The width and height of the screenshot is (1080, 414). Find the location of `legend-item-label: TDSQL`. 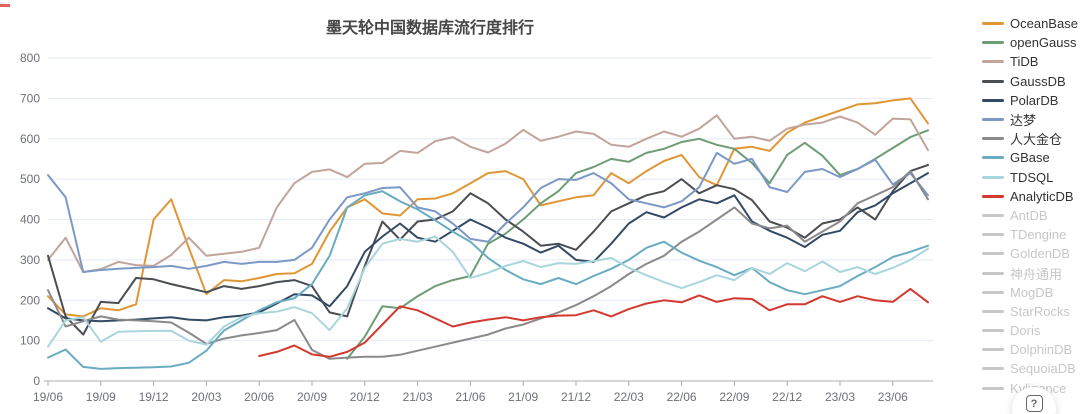

legend-item-label: TDSQL is located at coordinates (1032, 177).